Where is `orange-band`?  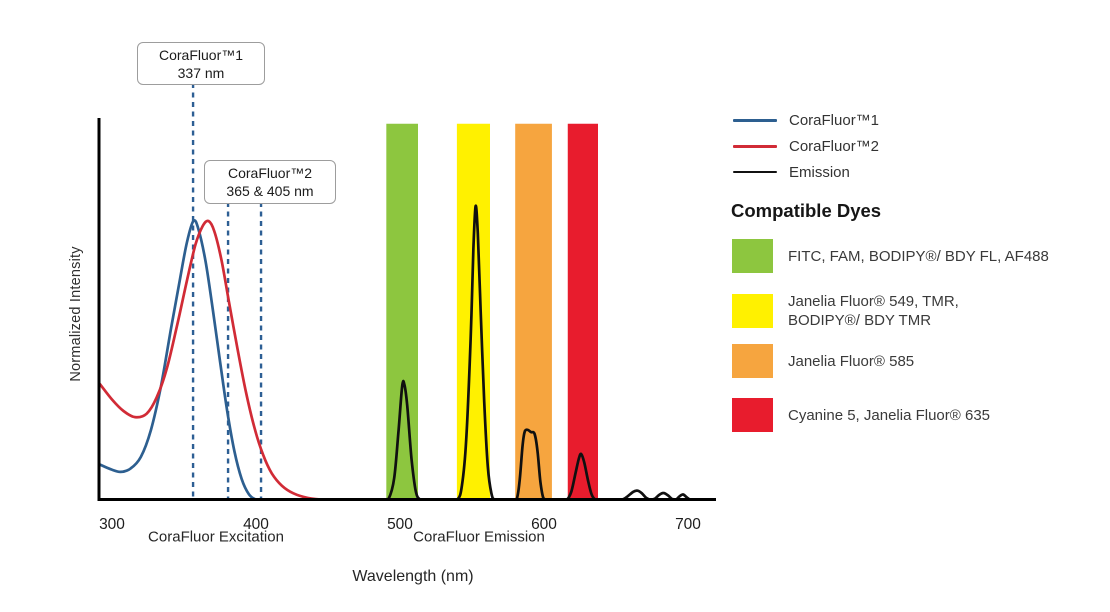
orange-band is located at coordinates (533, 311).